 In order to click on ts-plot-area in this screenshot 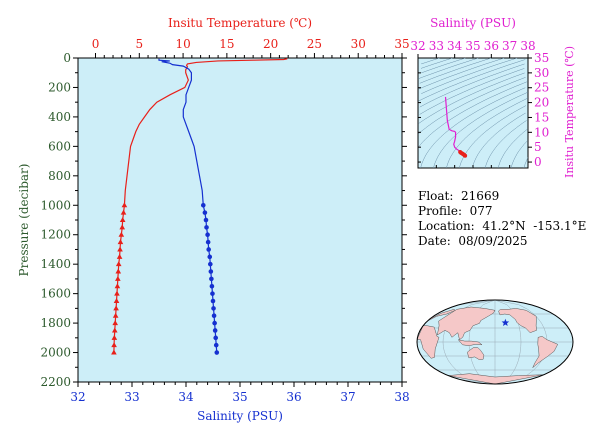, I will do `click(473, 113)`.